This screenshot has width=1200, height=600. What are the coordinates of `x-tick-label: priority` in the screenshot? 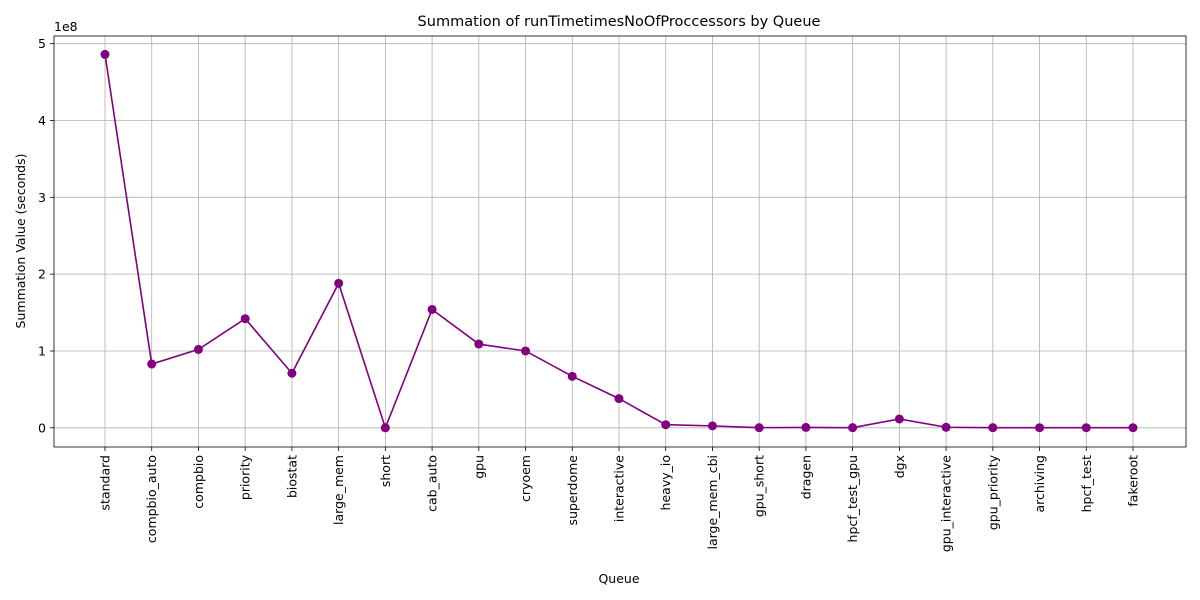 It's located at (245, 477).